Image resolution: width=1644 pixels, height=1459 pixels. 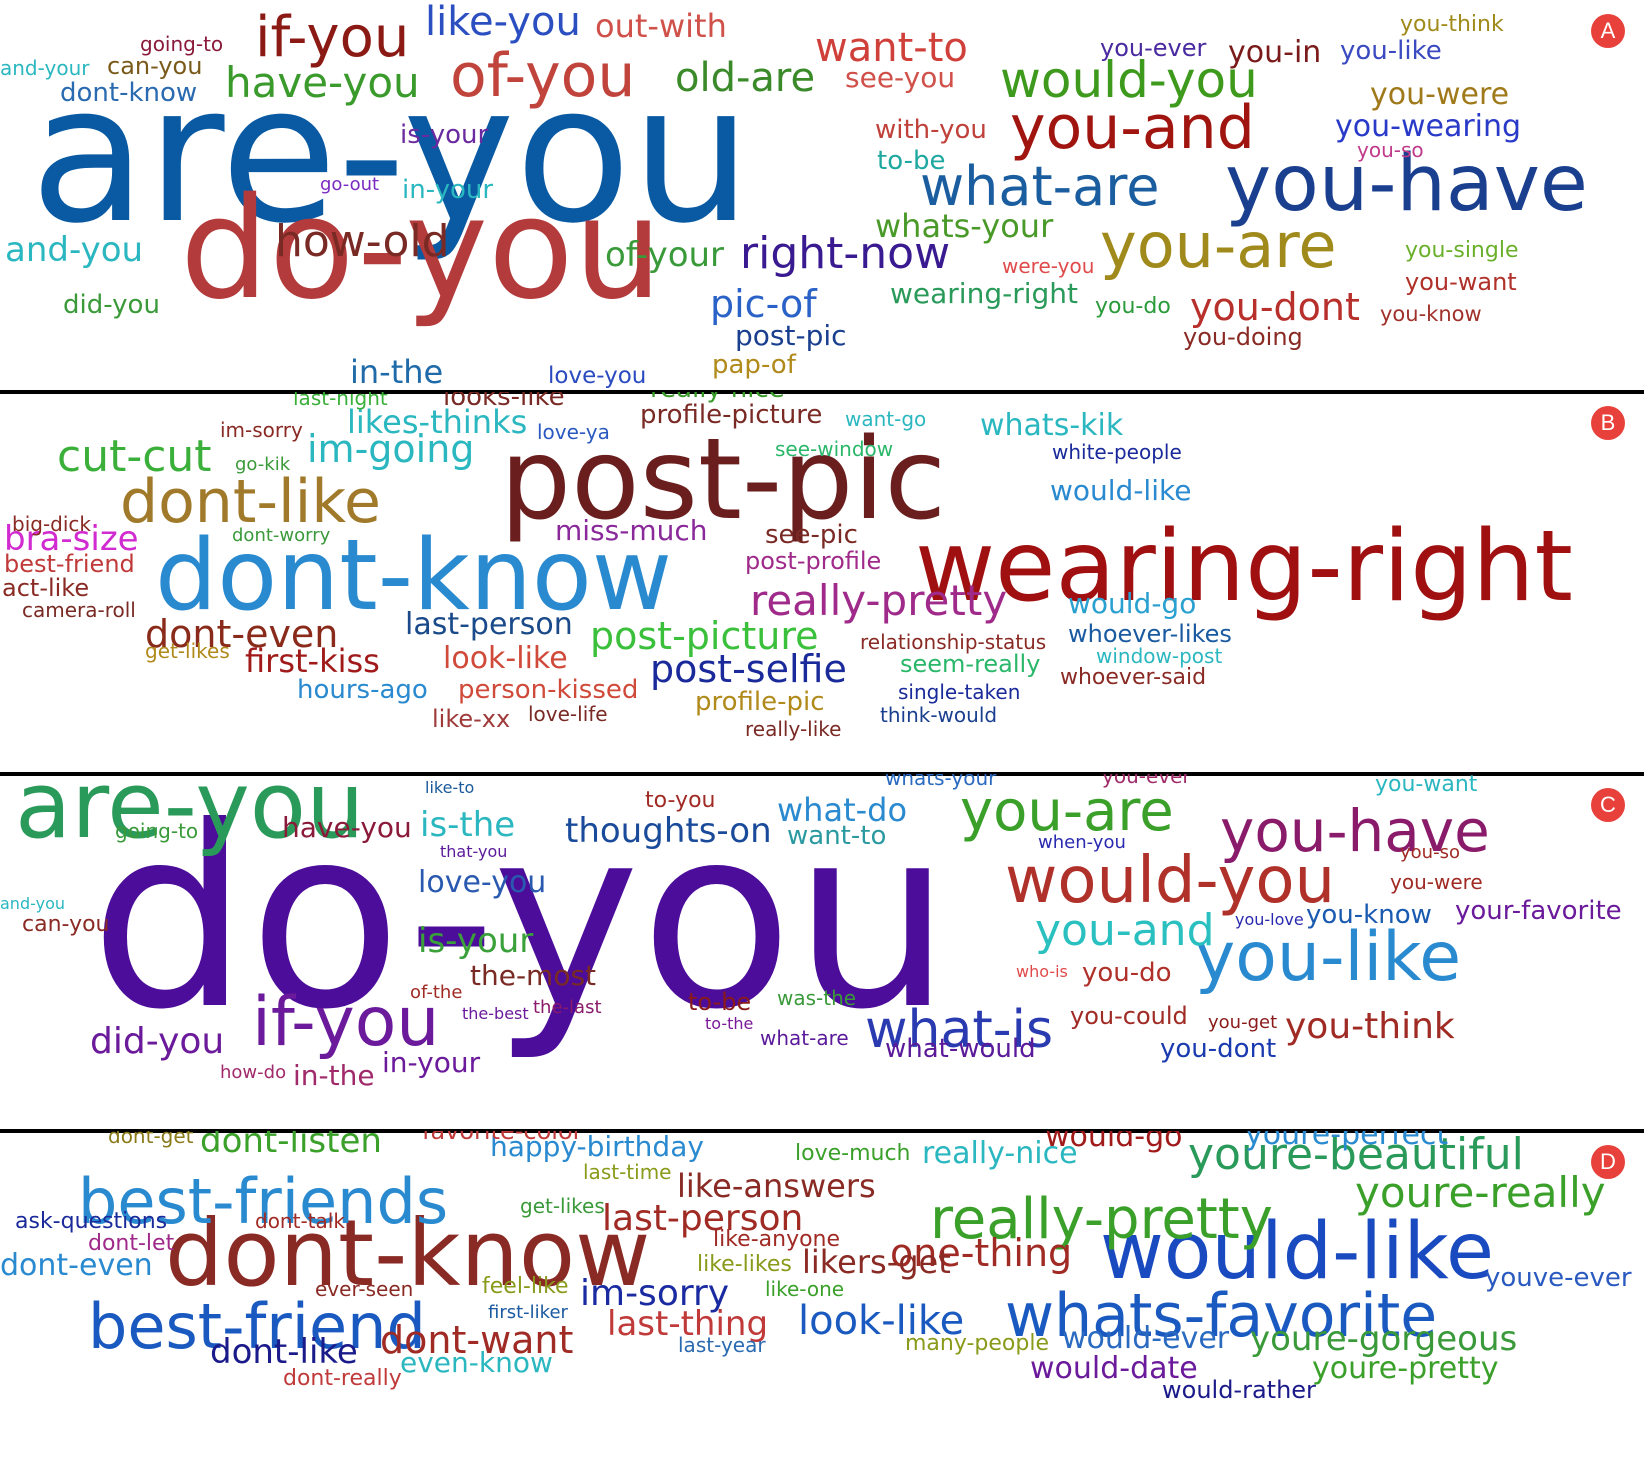 What do you see at coordinates (970, 664) in the screenshot?
I see `cloud-word: seem-really` at bounding box center [970, 664].